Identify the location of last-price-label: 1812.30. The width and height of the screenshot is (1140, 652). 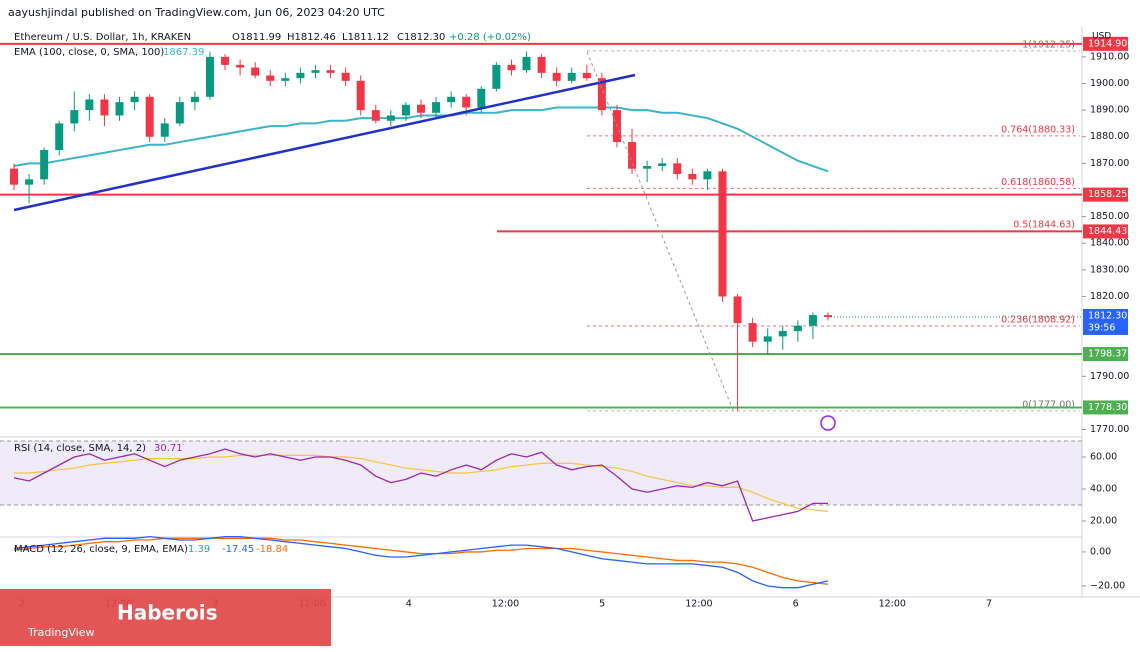
(1107, 315).